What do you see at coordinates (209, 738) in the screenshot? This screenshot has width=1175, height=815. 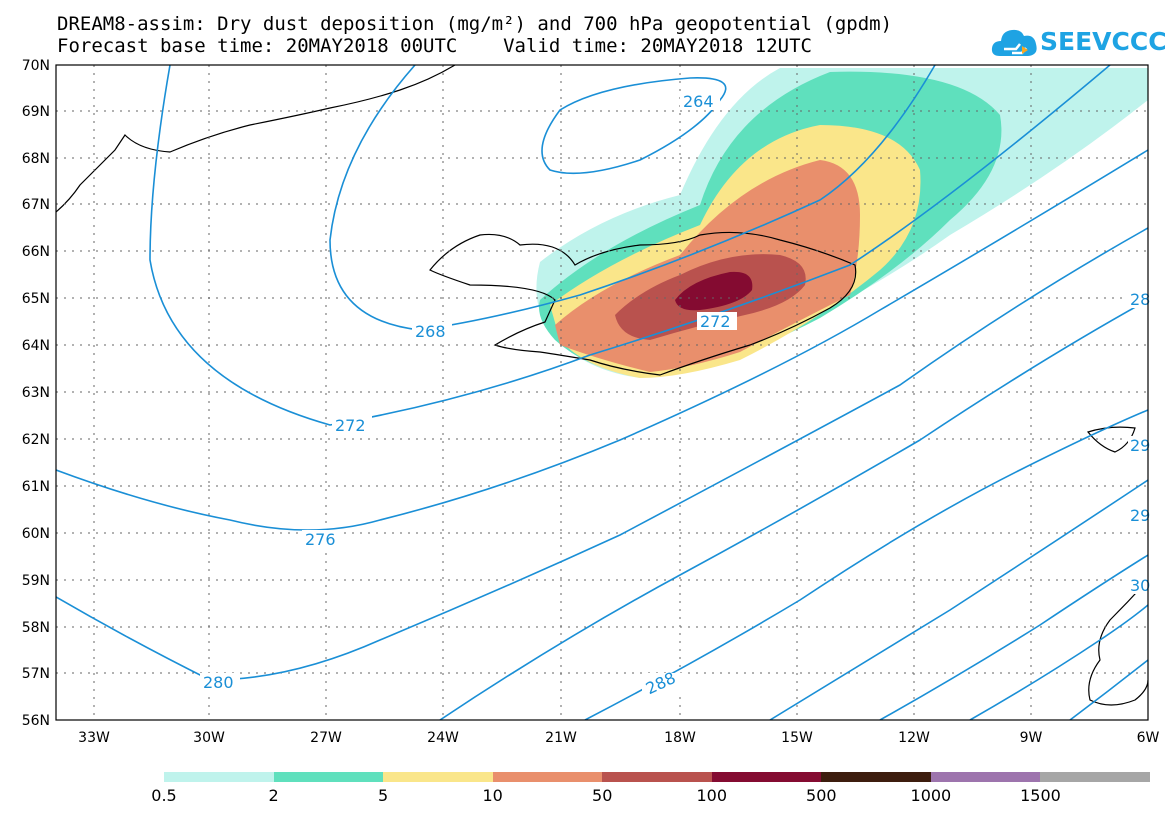 I see `lon-tick-label: 30W` at bounding box center [209, 738].